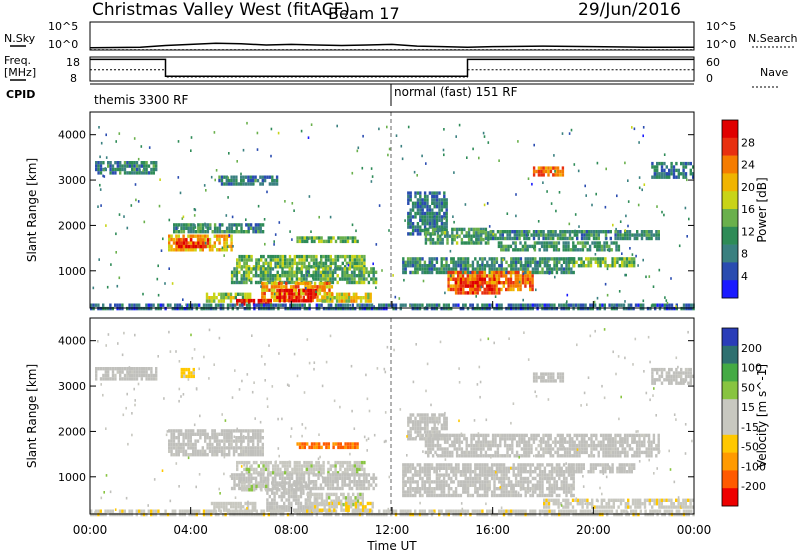  I want to click on power-ylabel: Slant Range [km], so click(32, 210).